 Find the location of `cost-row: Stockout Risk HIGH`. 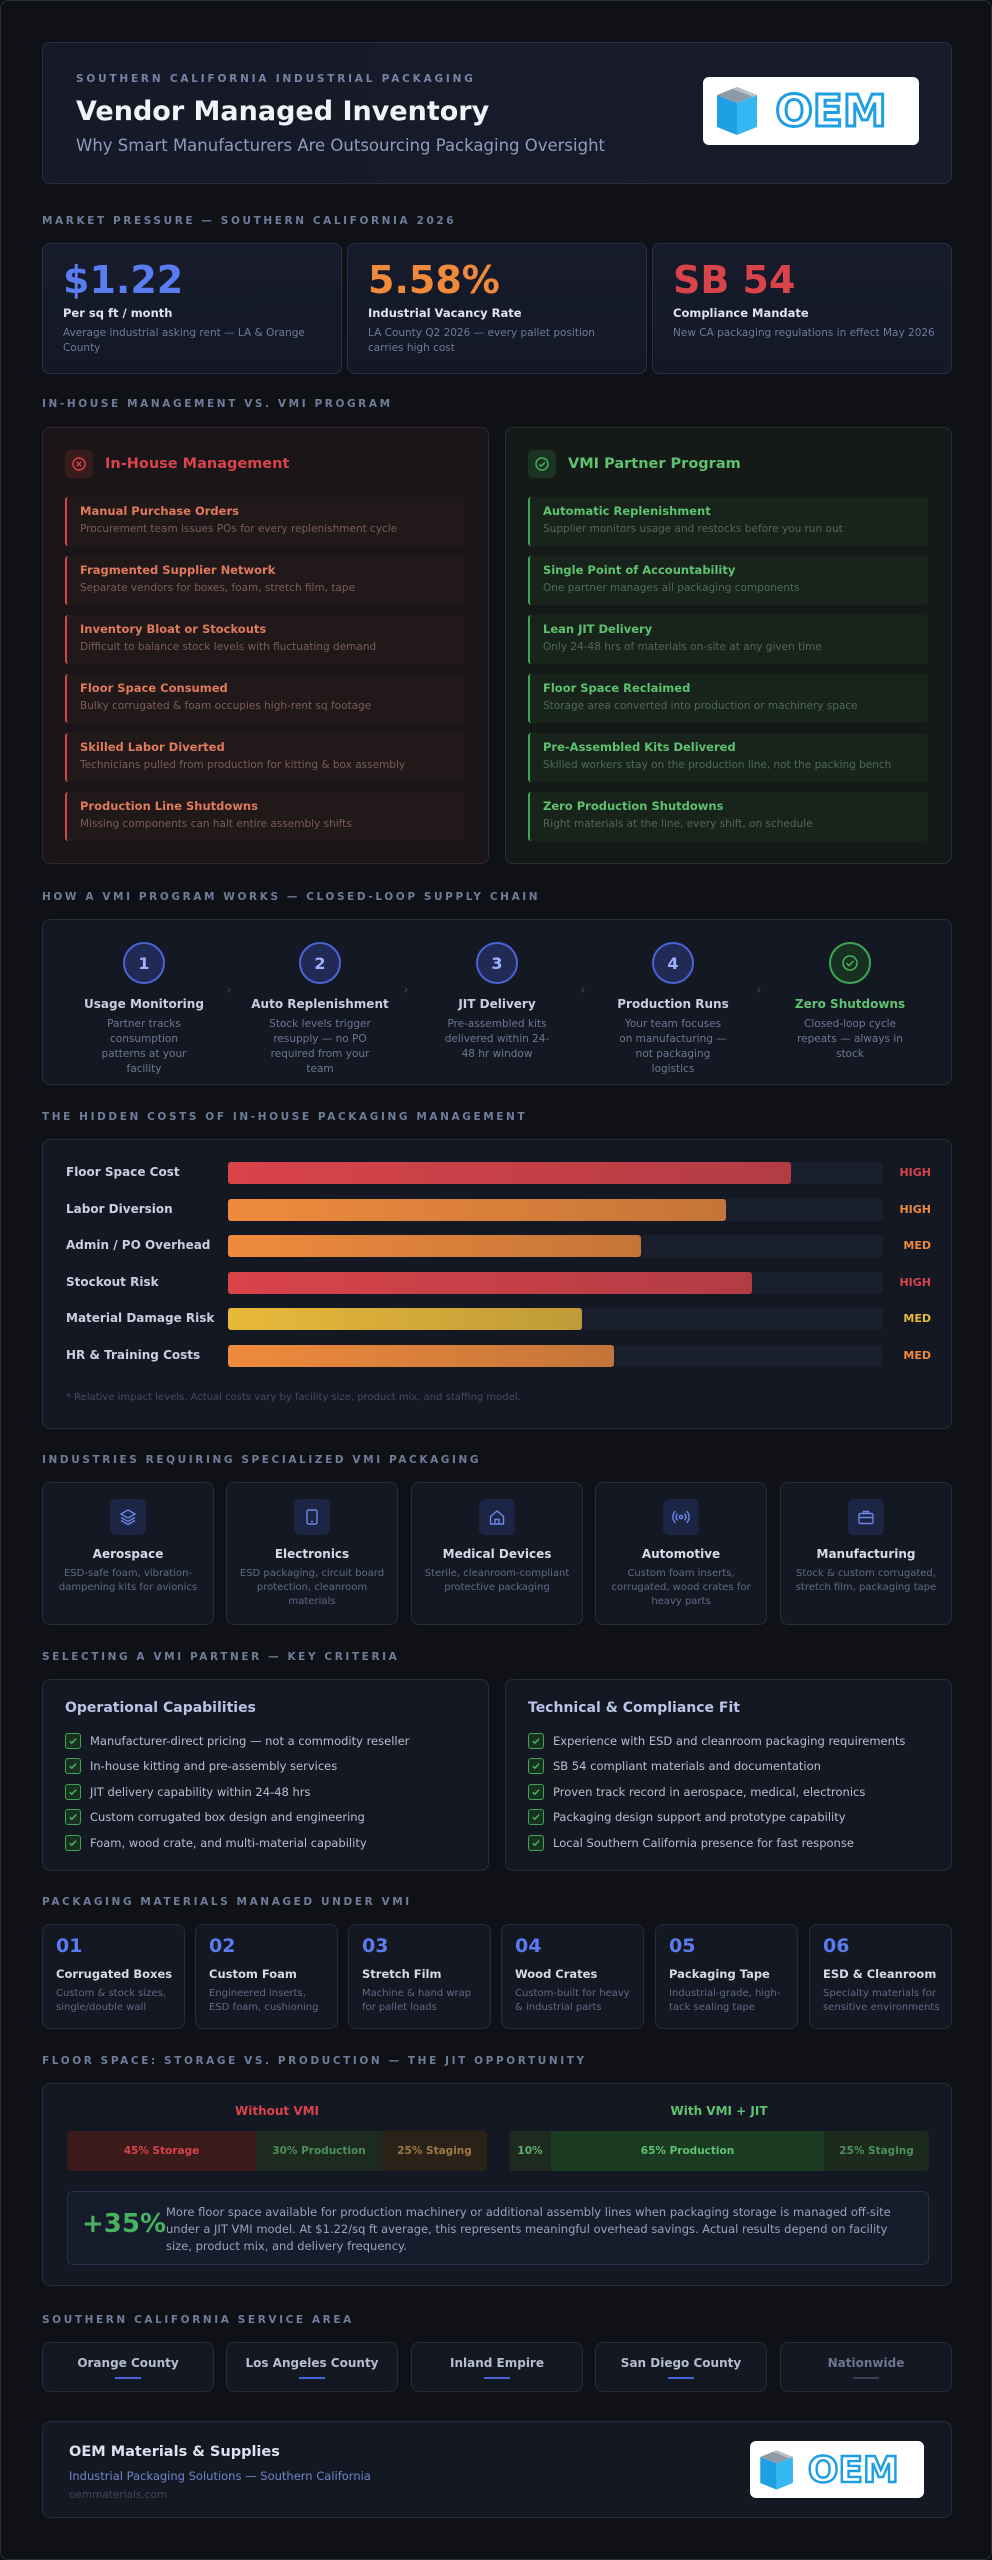

cost-row: Stockout Risk HIGH is located at coordinates (498, 1282).